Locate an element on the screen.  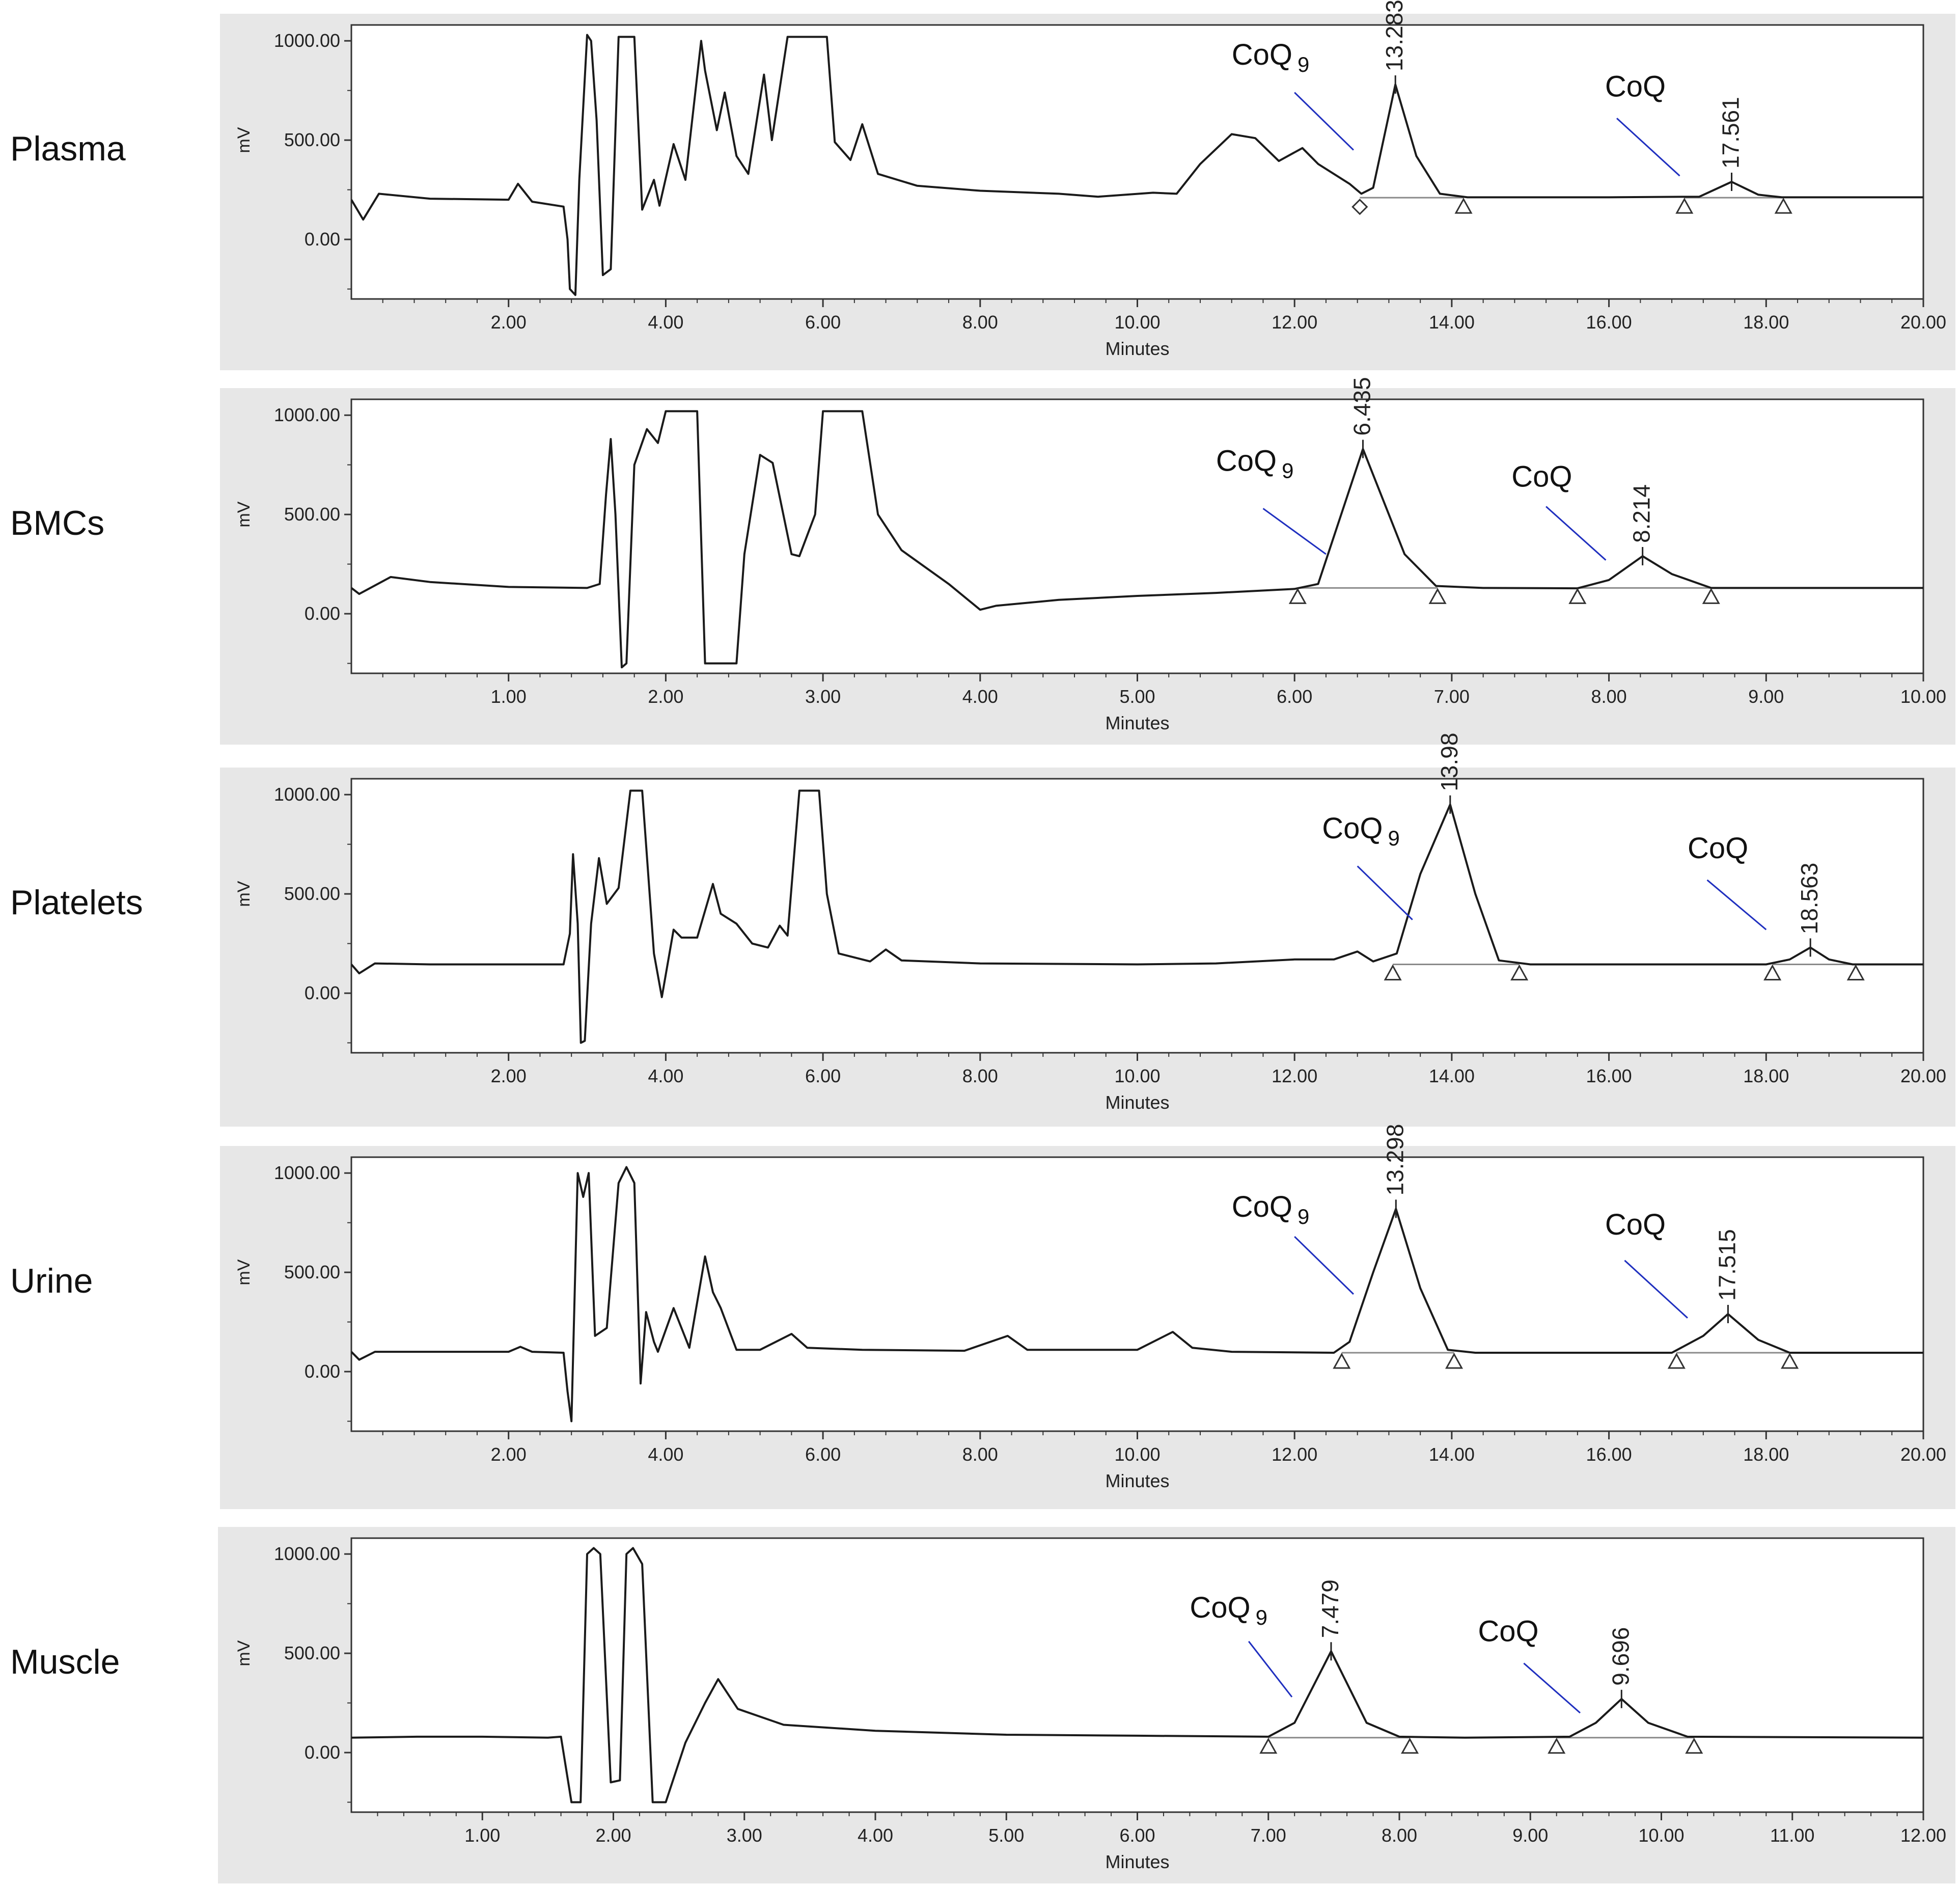
peak-retention-label: 17.515 is located at coordinates (1727, 1265).